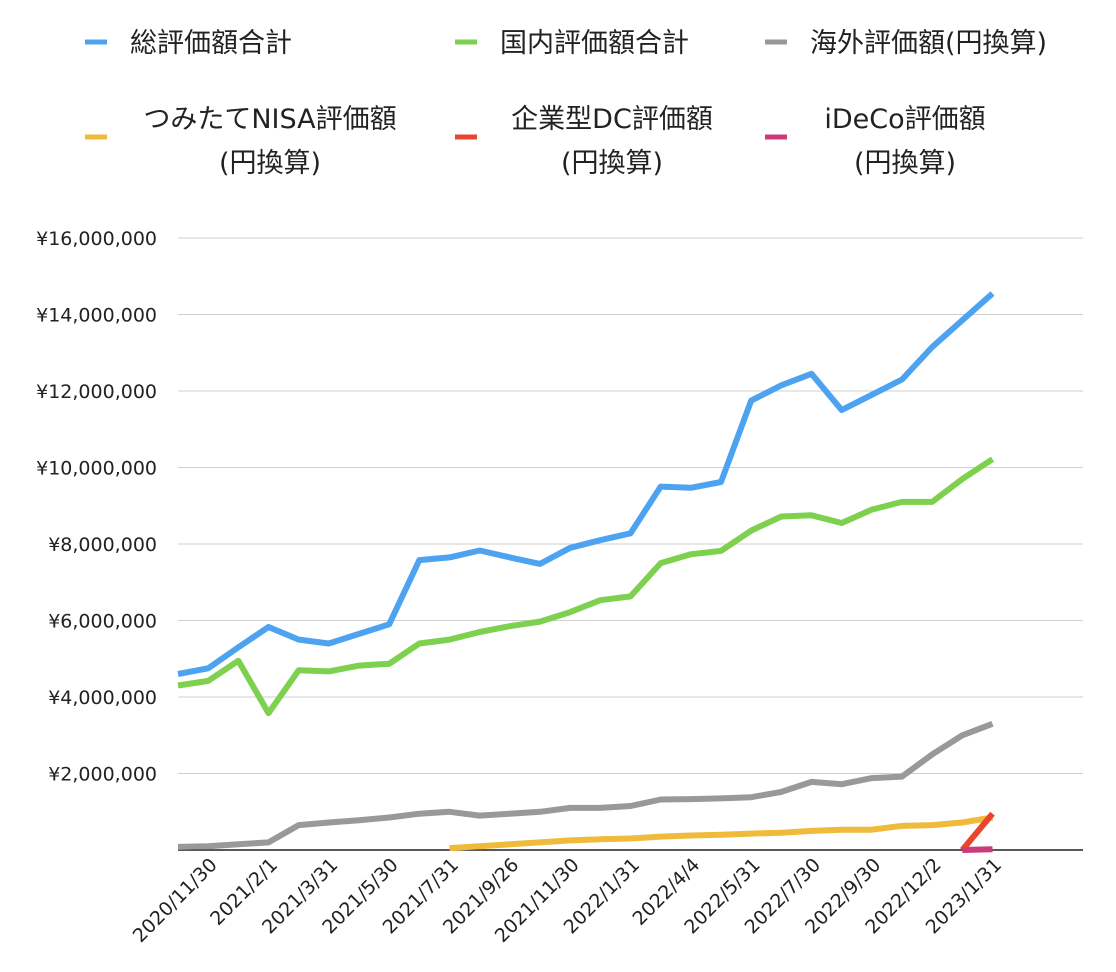 This screenshot has height=972, width=1116. I want to click on legend-label: 総評価額合計, so click(211, 43).